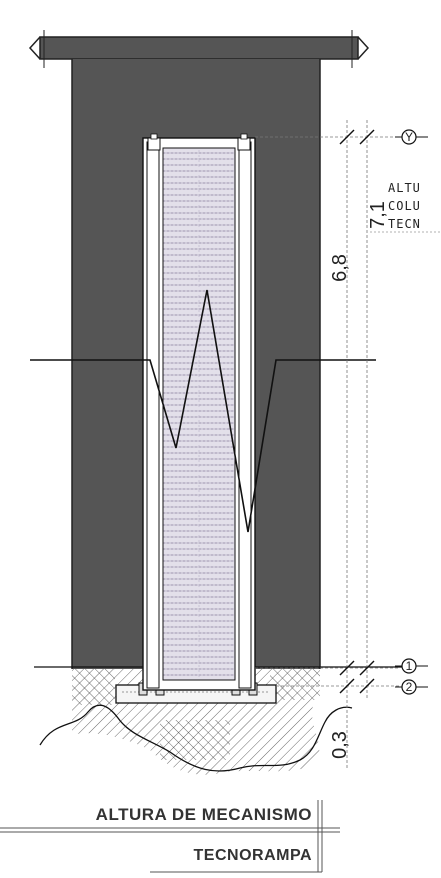  I want to click on top-slab, so click(199, 49).